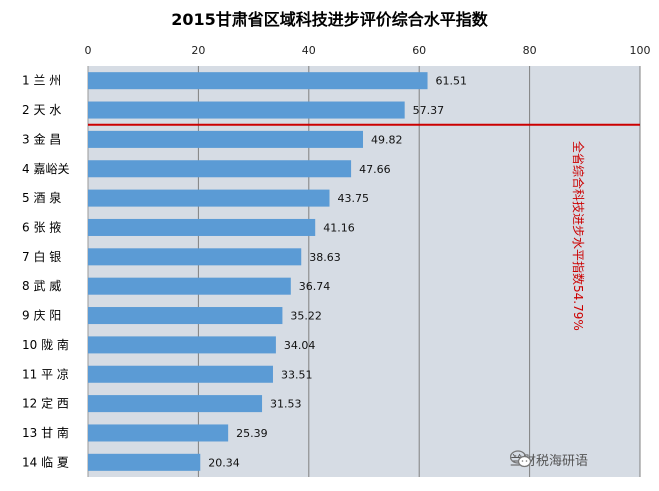  What do you see at coordinates (300, 345) in the screenshot?
I see `data-label: 34.04` at bounding box center [300, 345].